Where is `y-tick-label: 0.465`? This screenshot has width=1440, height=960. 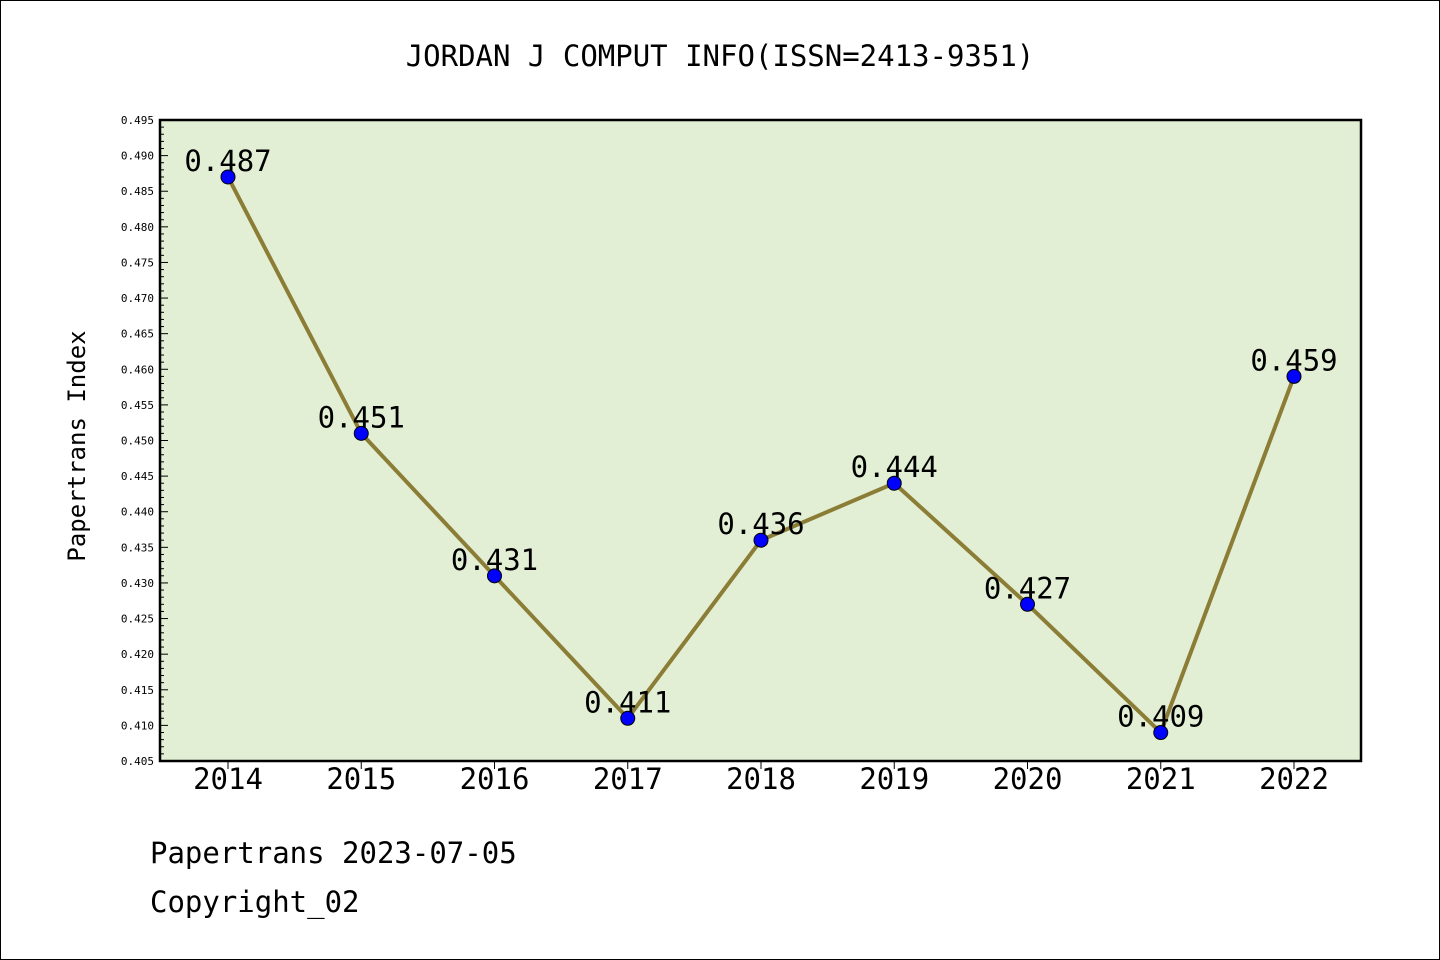
y-tick-label: 0.465 is located at coordinates (137, 334).